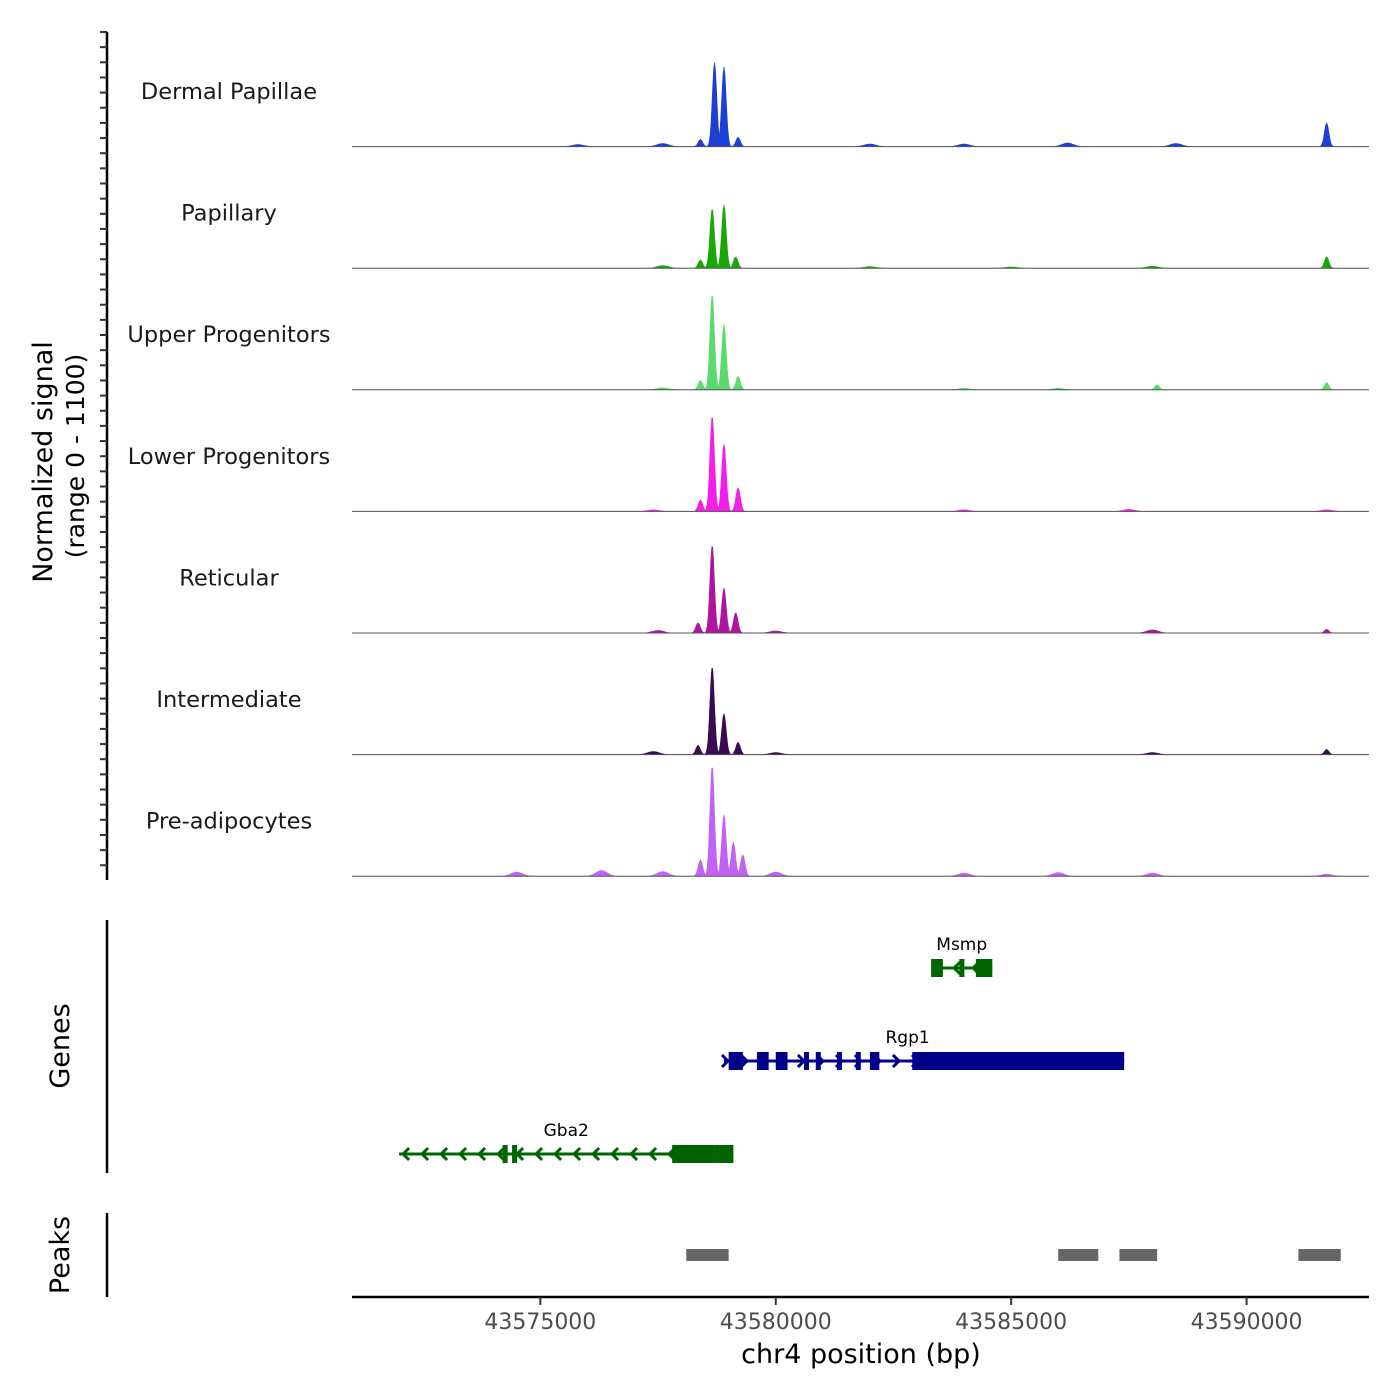 Image resolution: width=1400 pixels, height=1400 pixels. What do you see at coordinates (229, 214) in the screenshot?
I see `track-label: Papillary` at bounding box center [229, 214].